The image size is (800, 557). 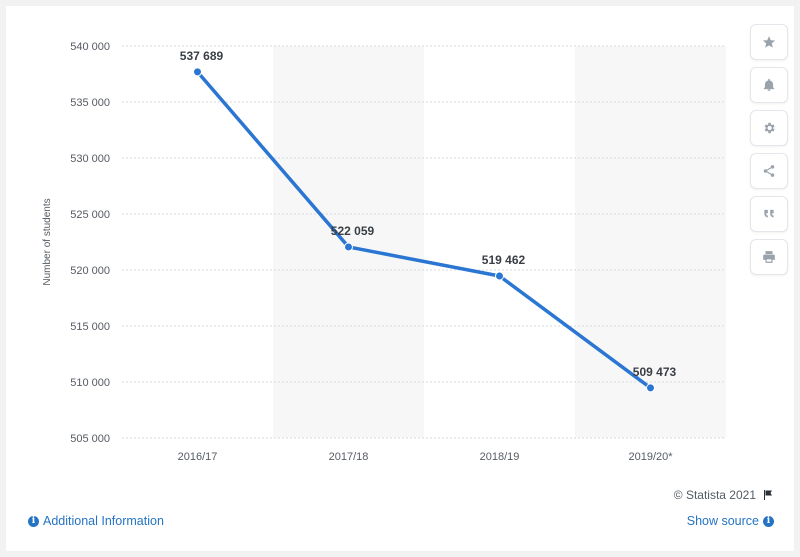 I want to click on y-tick-label: 515 000, so click(x=90, y=327).